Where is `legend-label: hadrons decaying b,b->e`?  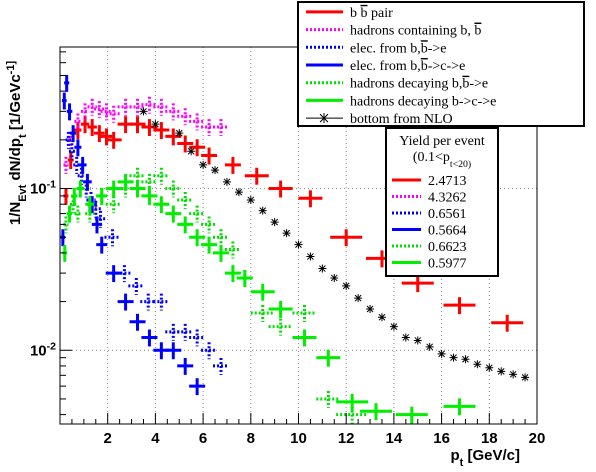 legend-label: hadrons decaying b,b->e is located at coordinates (419, 84).